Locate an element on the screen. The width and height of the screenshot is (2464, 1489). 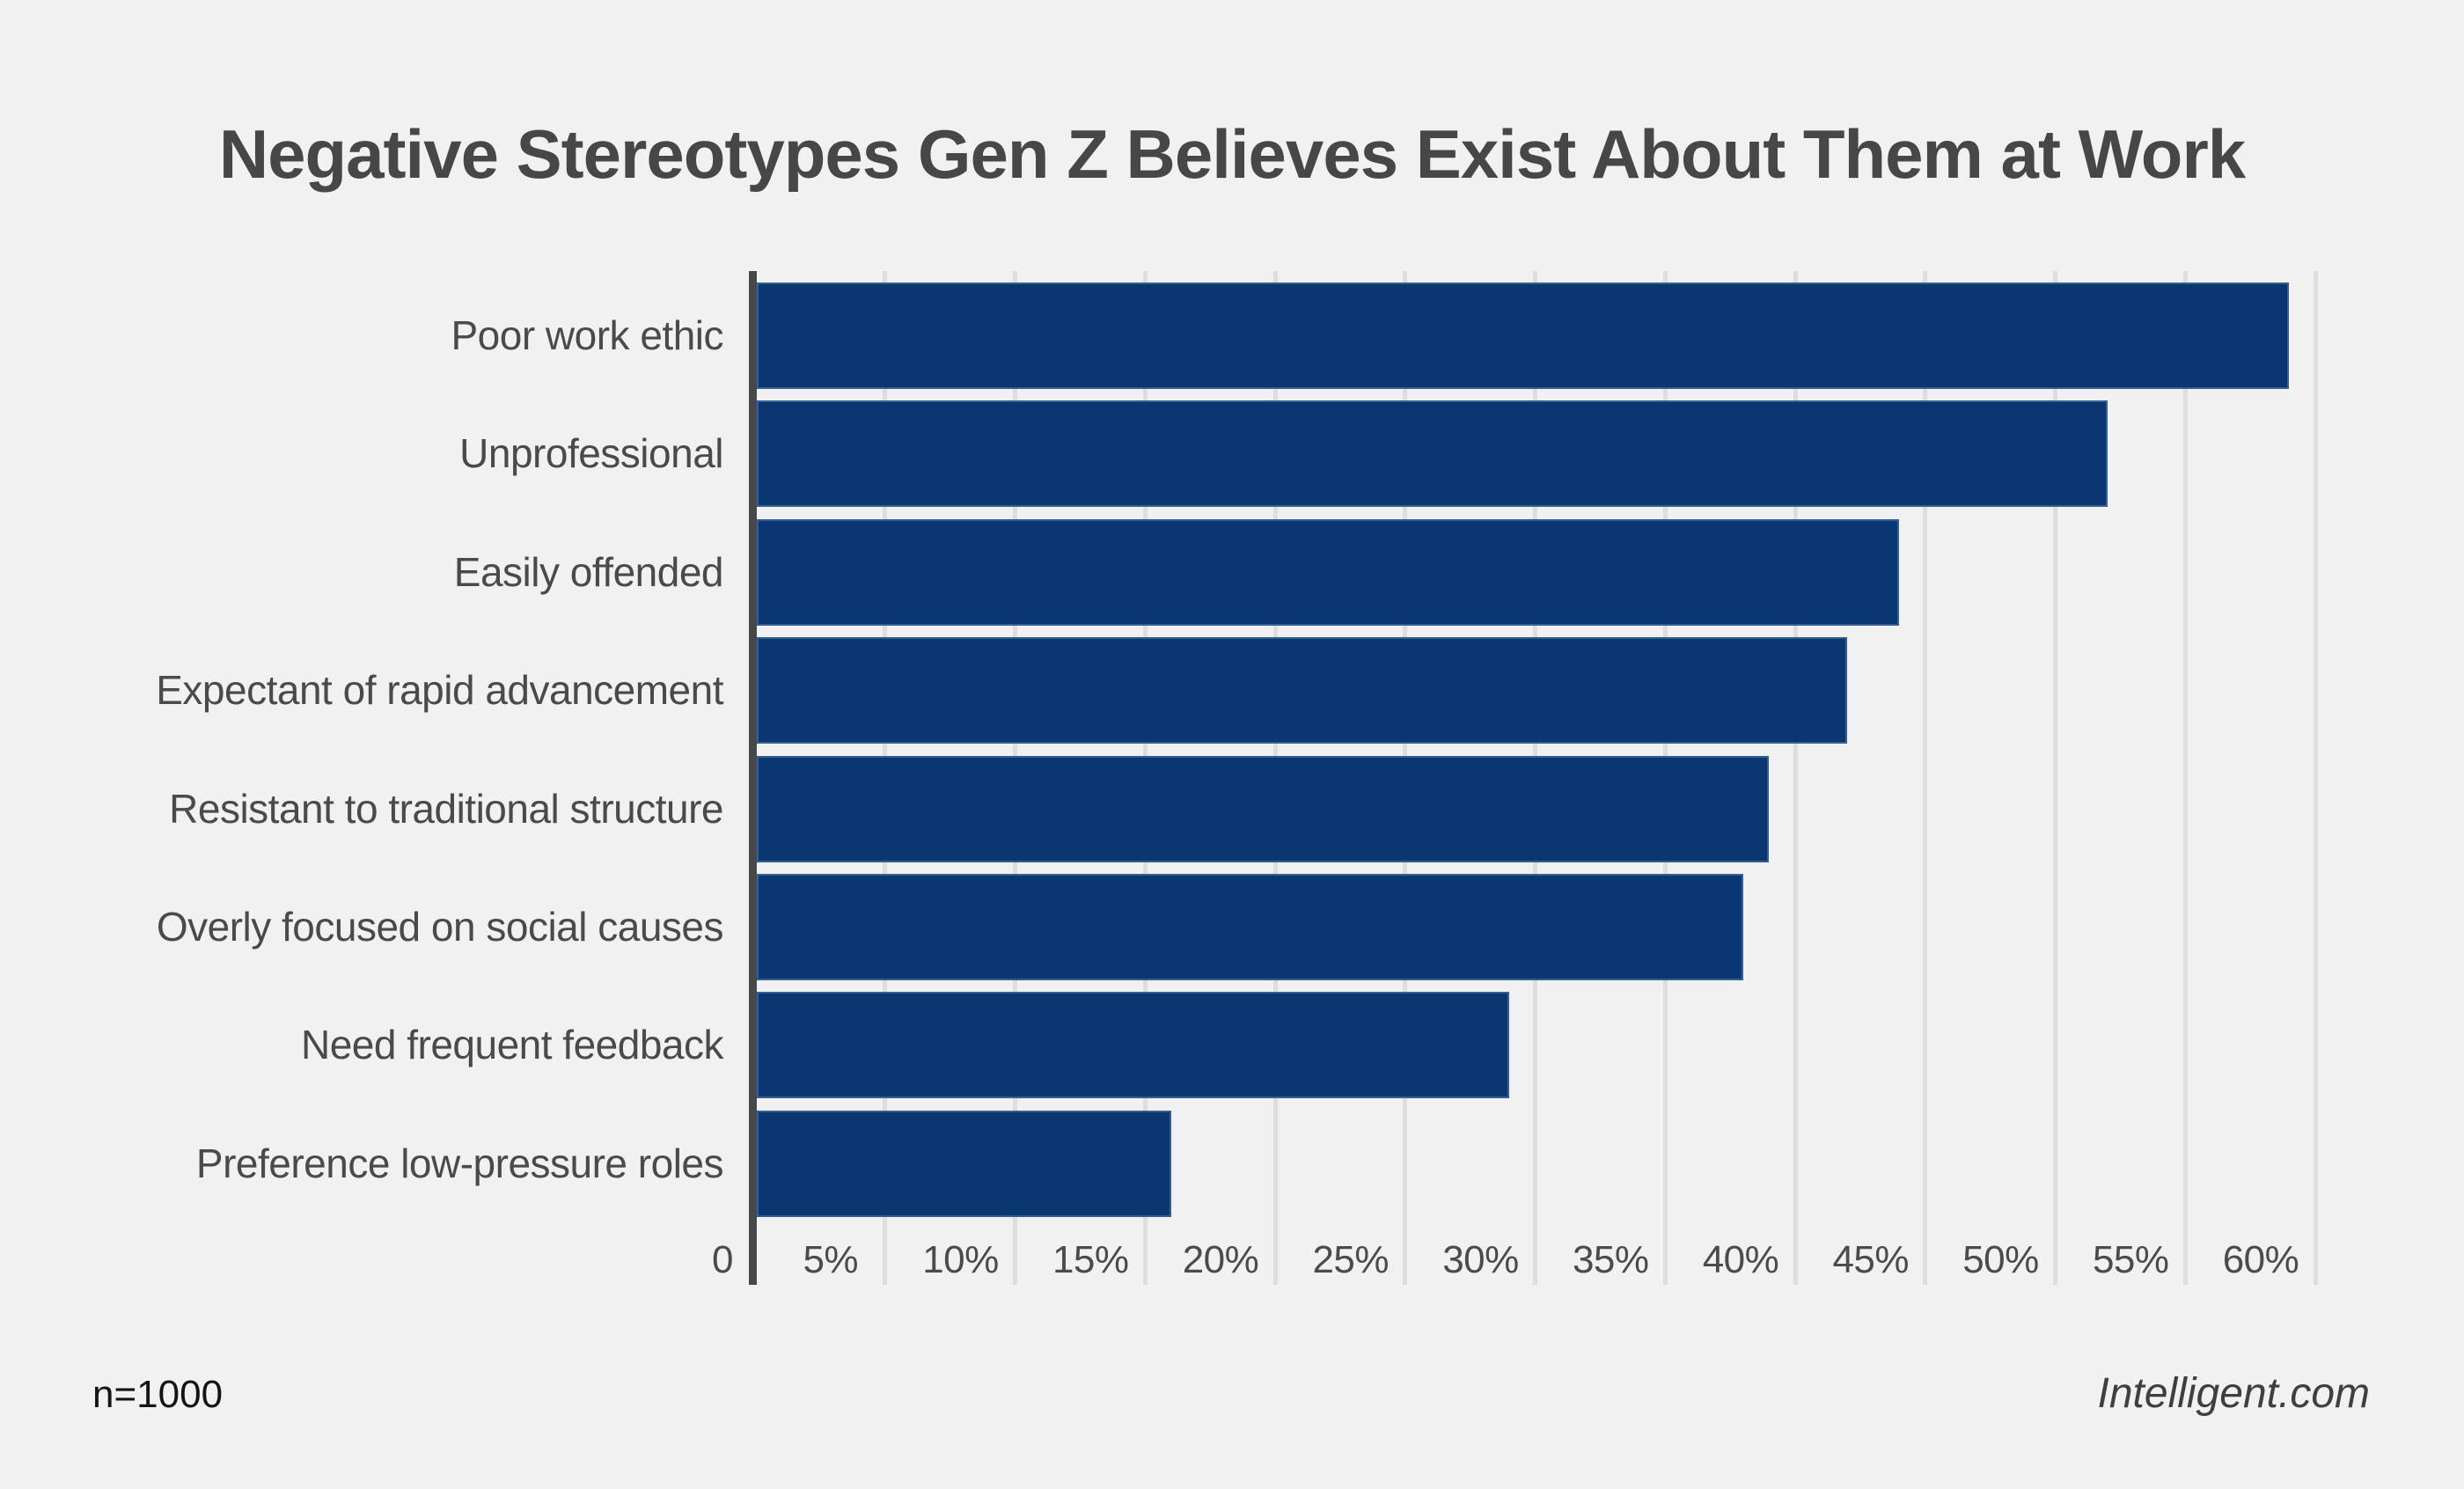
bar-preference-low-pressure-roles is located at coordinates (964, 1163).